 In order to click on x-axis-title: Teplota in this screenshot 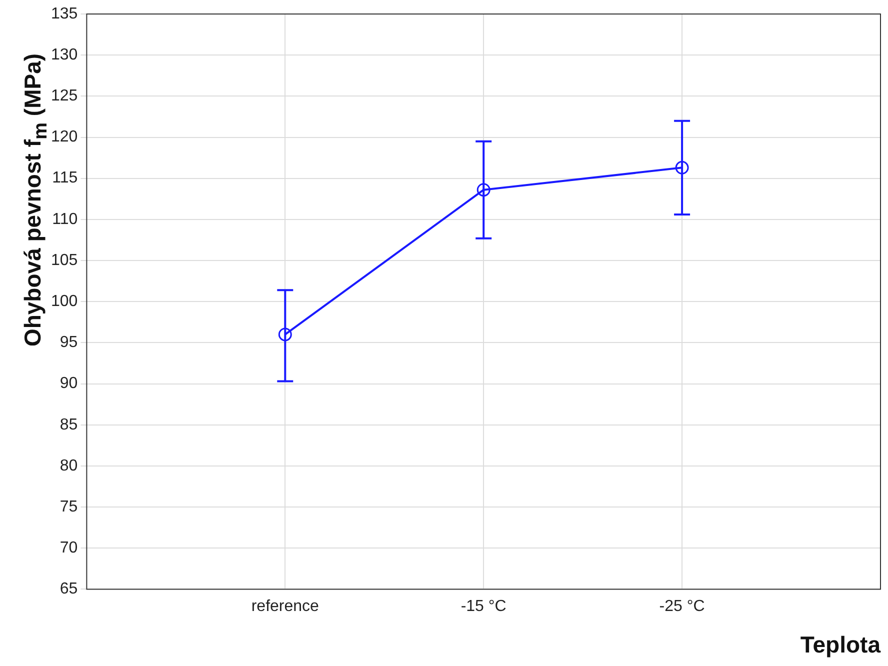, I will do `click(840, 645)`.